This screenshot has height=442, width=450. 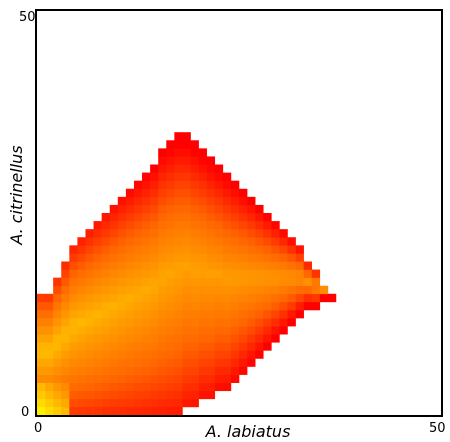 What do you see at coordinates (25, 412) in the screenshot?
I see `y-tick-bottom: 0` at bounding box center [25, 412].